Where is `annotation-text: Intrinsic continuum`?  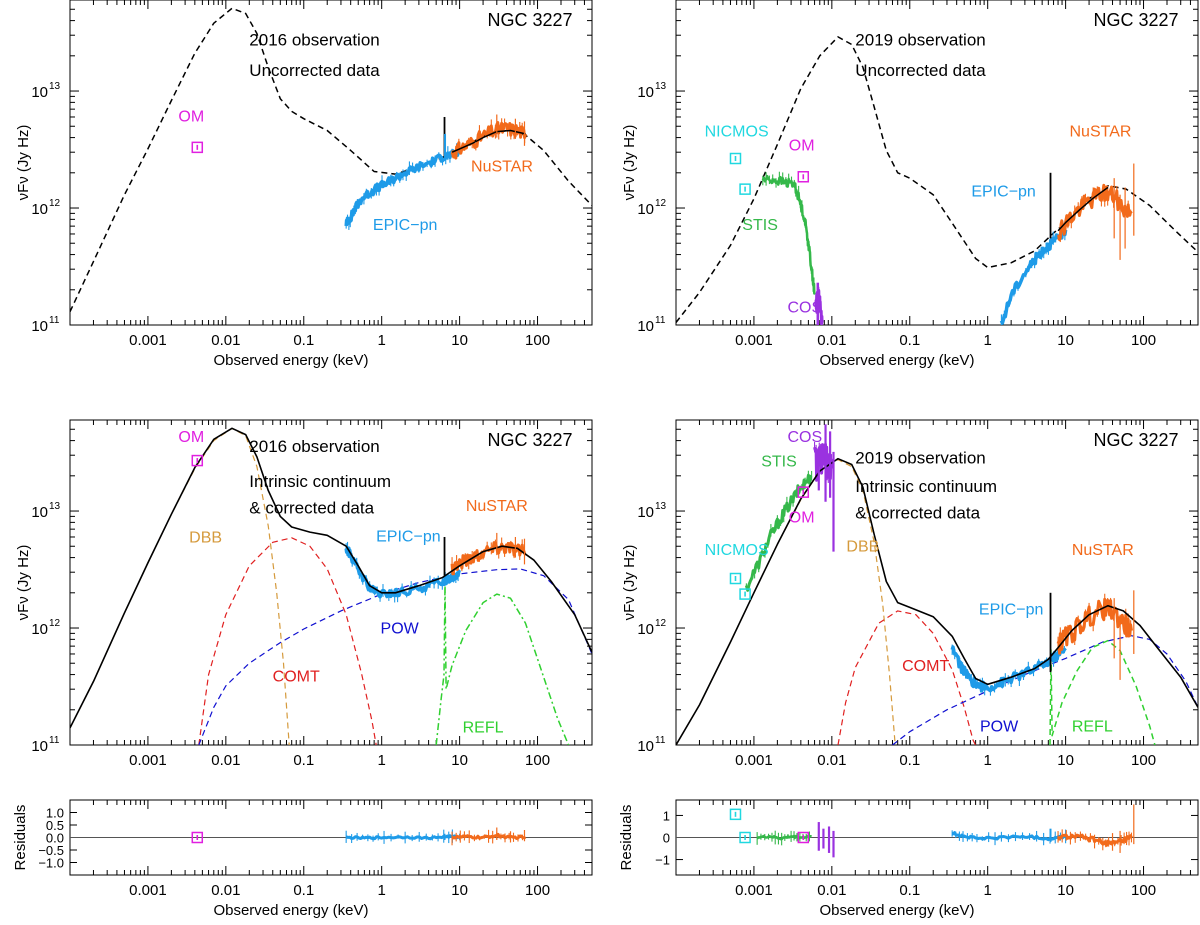
annotation-text: Intrinsic continuum is located at coordinates (926, 486).